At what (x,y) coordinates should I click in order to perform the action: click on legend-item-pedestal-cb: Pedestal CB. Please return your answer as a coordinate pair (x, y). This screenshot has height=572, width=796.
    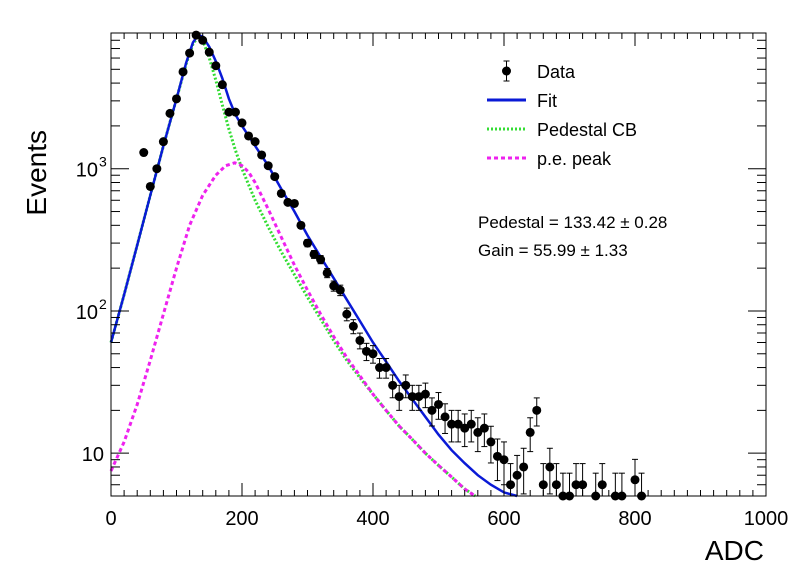
    Looking at the image, I should click on (562, 130).